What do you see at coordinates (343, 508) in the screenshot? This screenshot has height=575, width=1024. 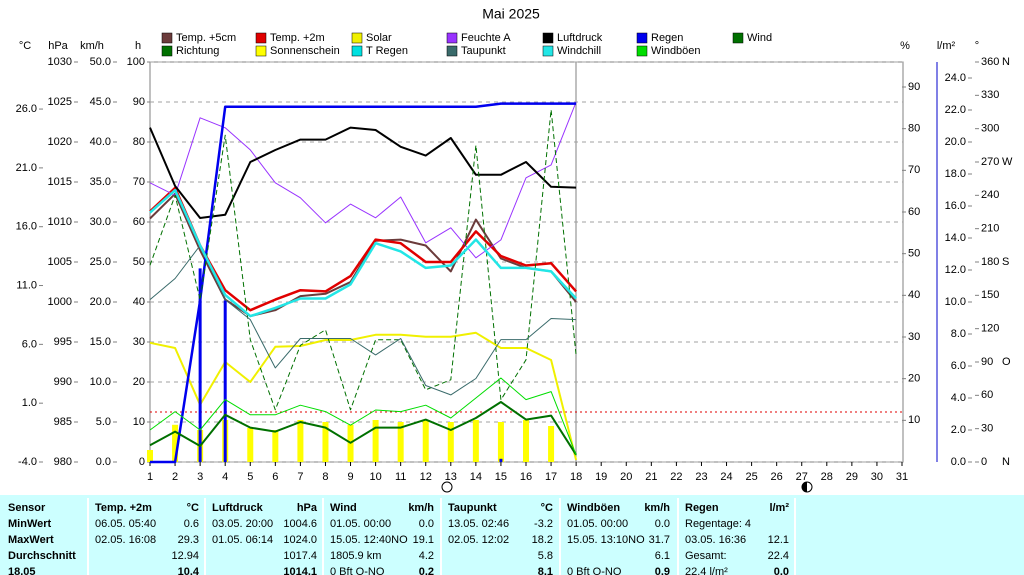 I see `table-header: Wind` at bounding box center [343, 508].